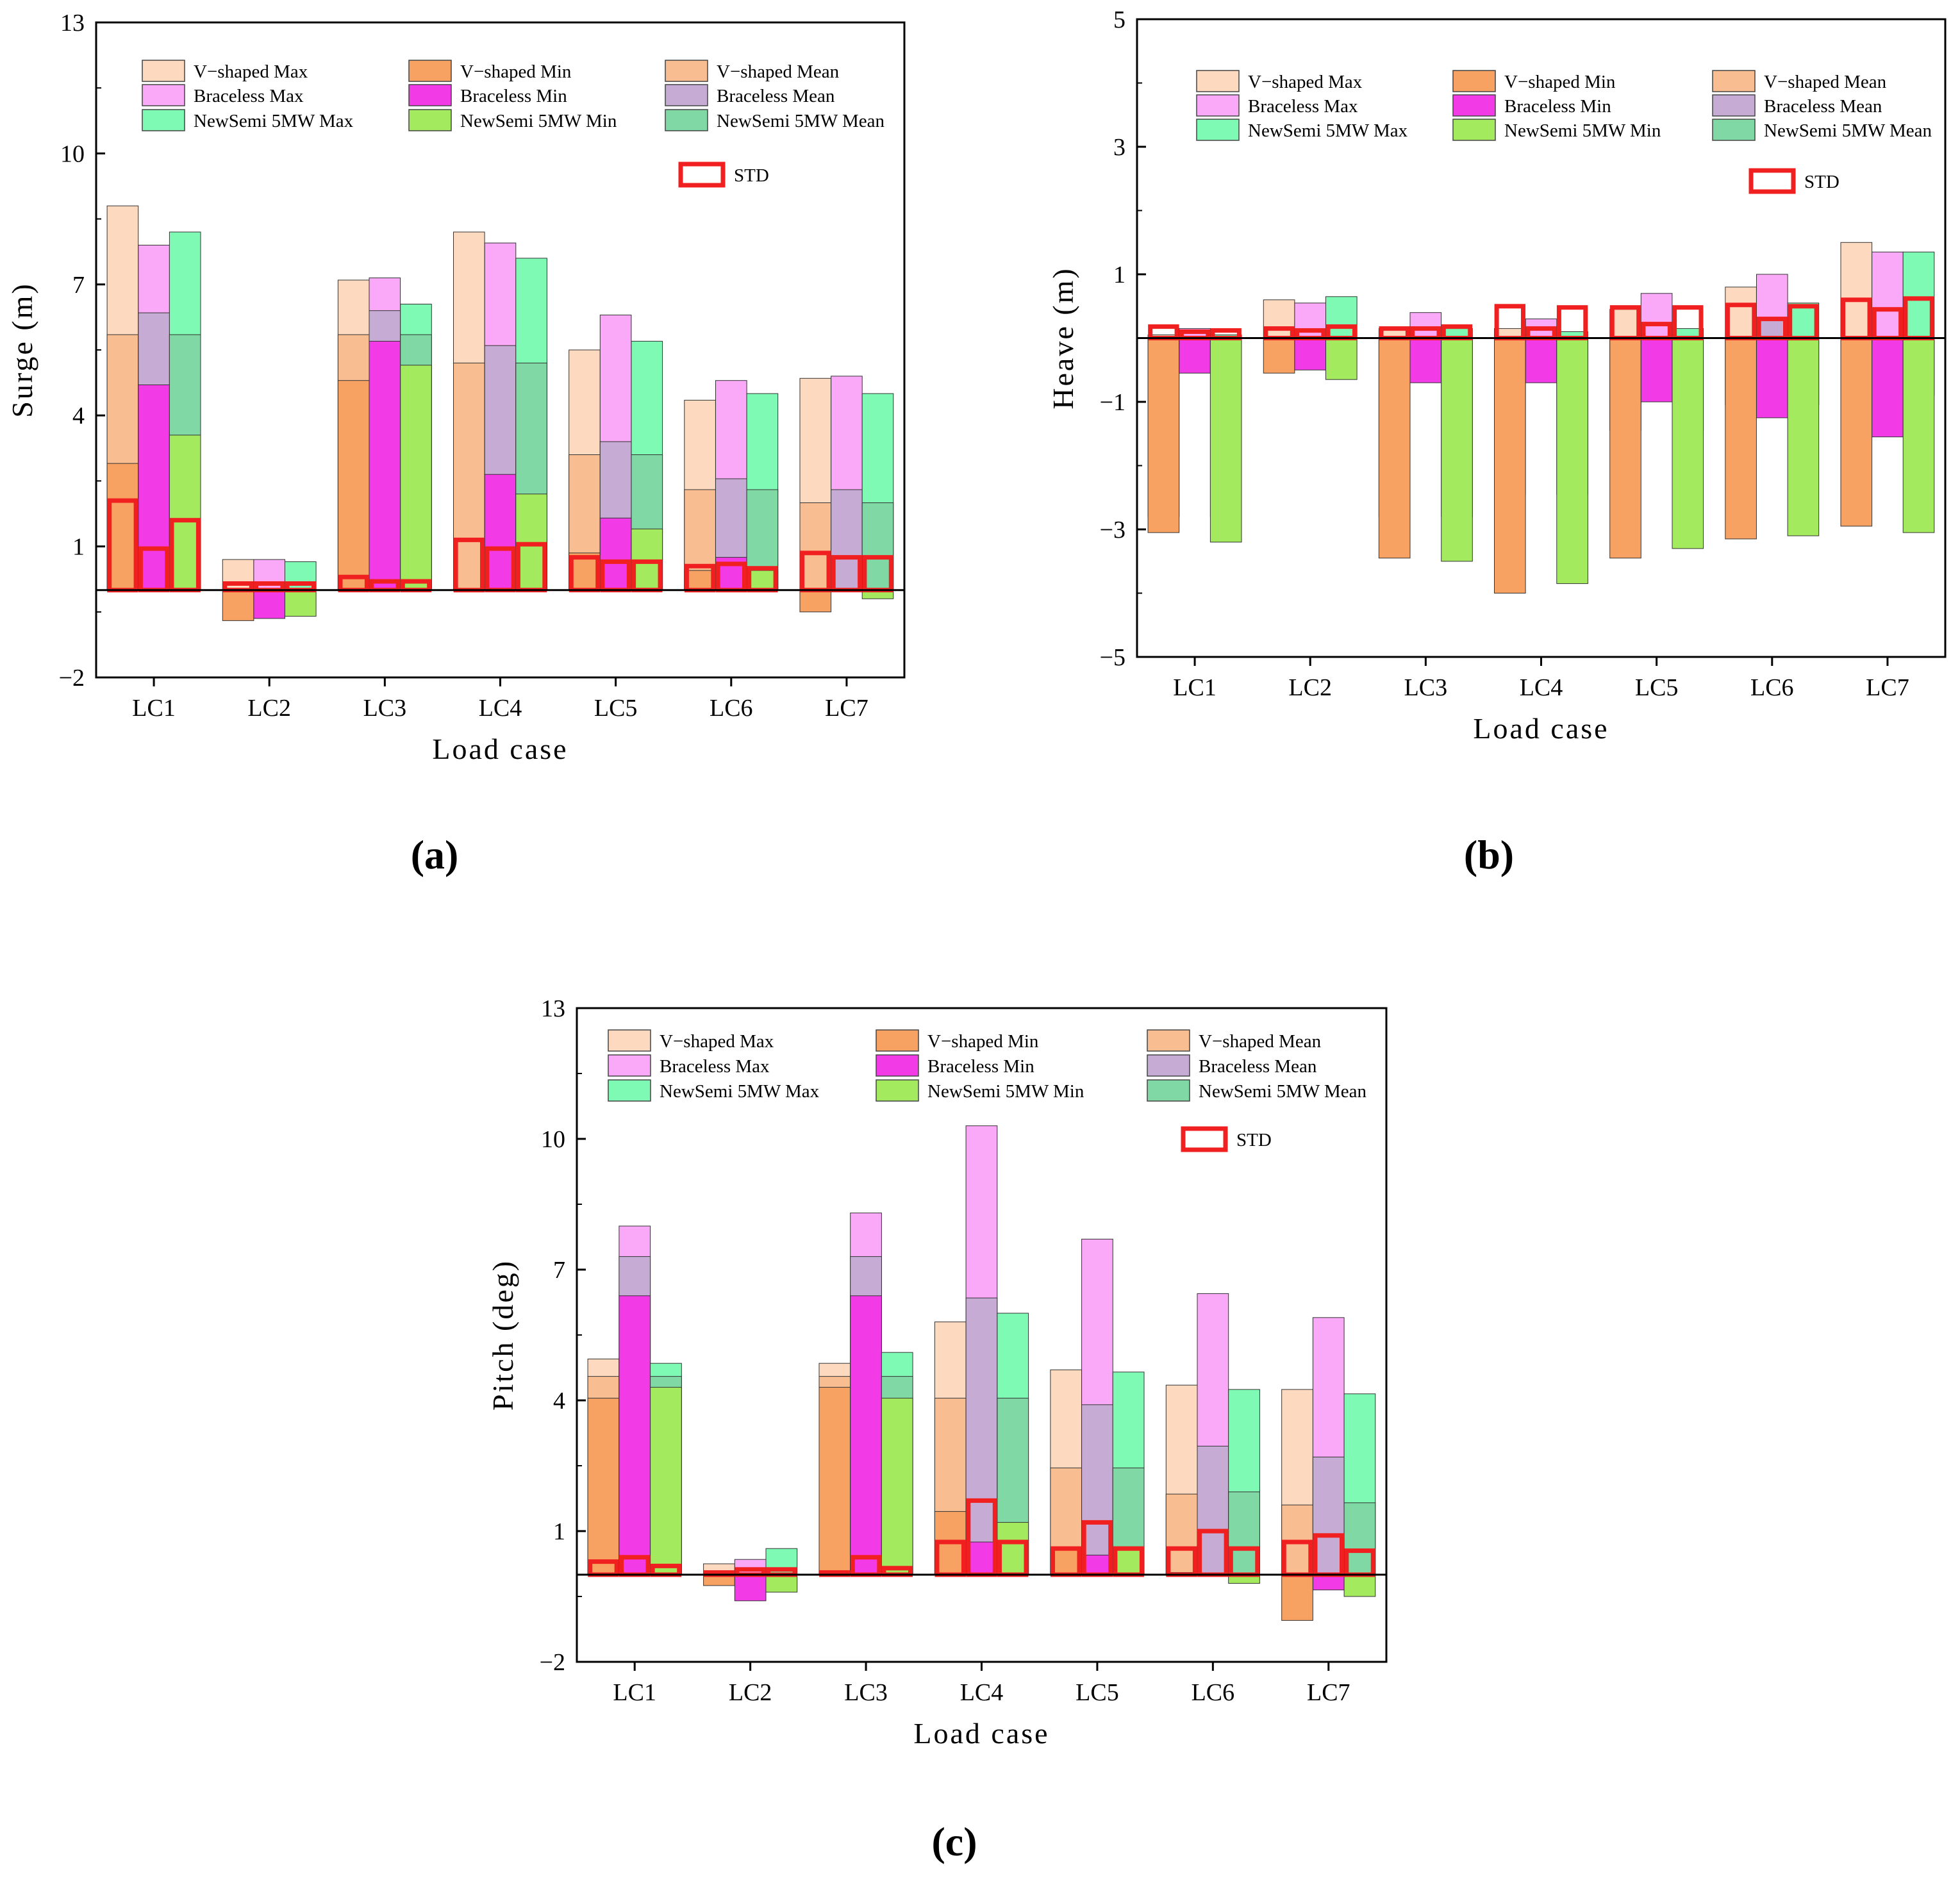 This screenshot has width=1960, height=1890. Describe the element at coordinates (1063, 338) in the screenshot. I see `y-axis-title: Heave (m)` at that location.